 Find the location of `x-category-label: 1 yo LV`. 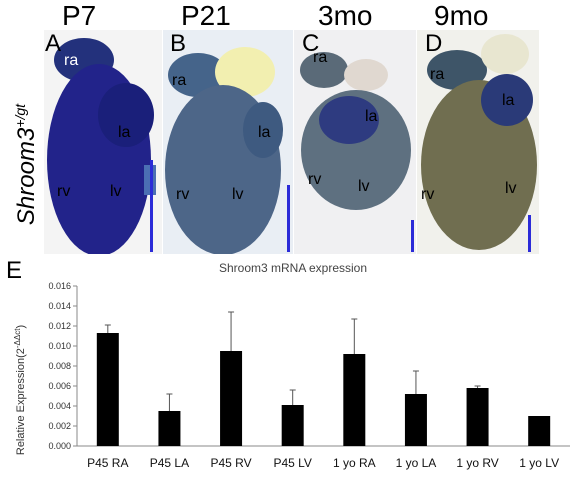

x-category-label: 1 yo LV is located at coordinates (539, 463).